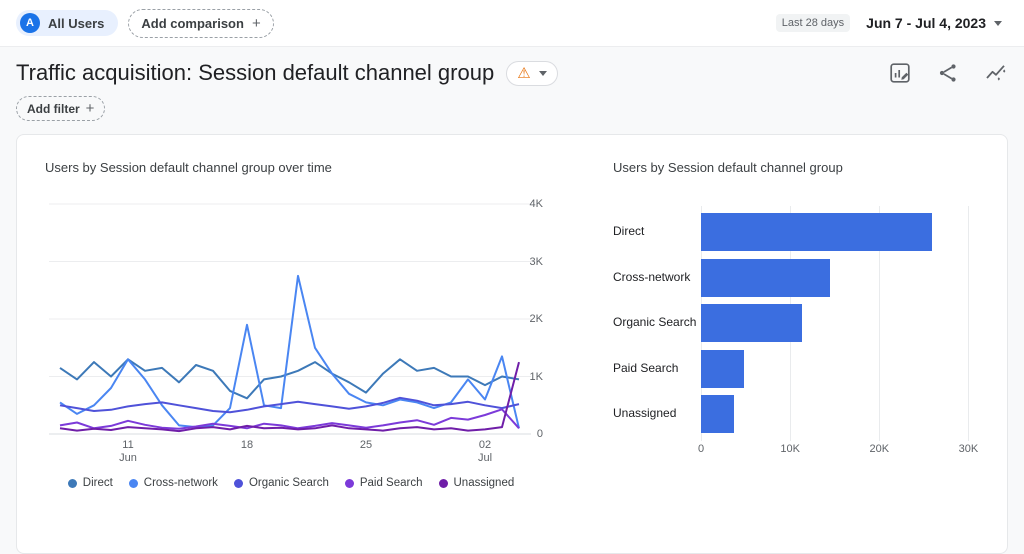  What do you see at coordinates (30, 23) in the screenshot?
I see `audience-avatar-icon: A` at bounding box center [30, 23].